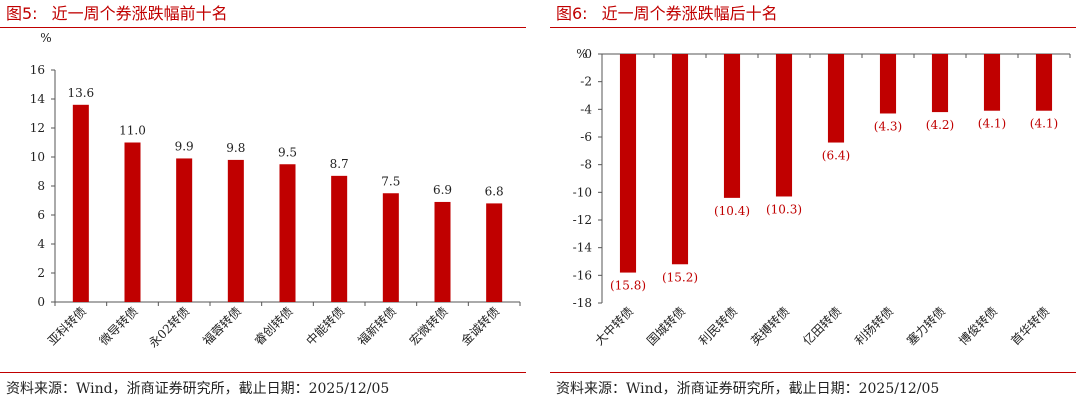 Image resolution: width=1080 pixels, height=405 pixels. I want to click on data-label: 13.6, so click(80, 93).